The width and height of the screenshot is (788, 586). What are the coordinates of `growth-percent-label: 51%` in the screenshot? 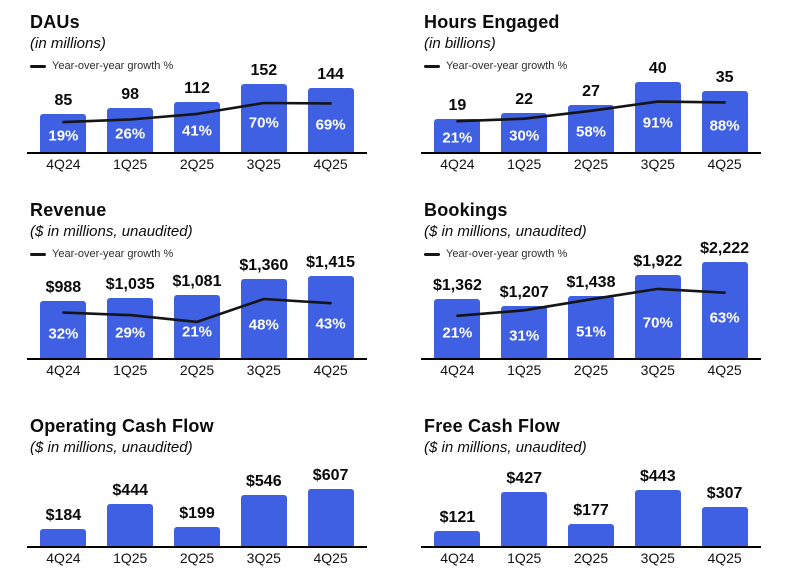 It's located at (591, 332).